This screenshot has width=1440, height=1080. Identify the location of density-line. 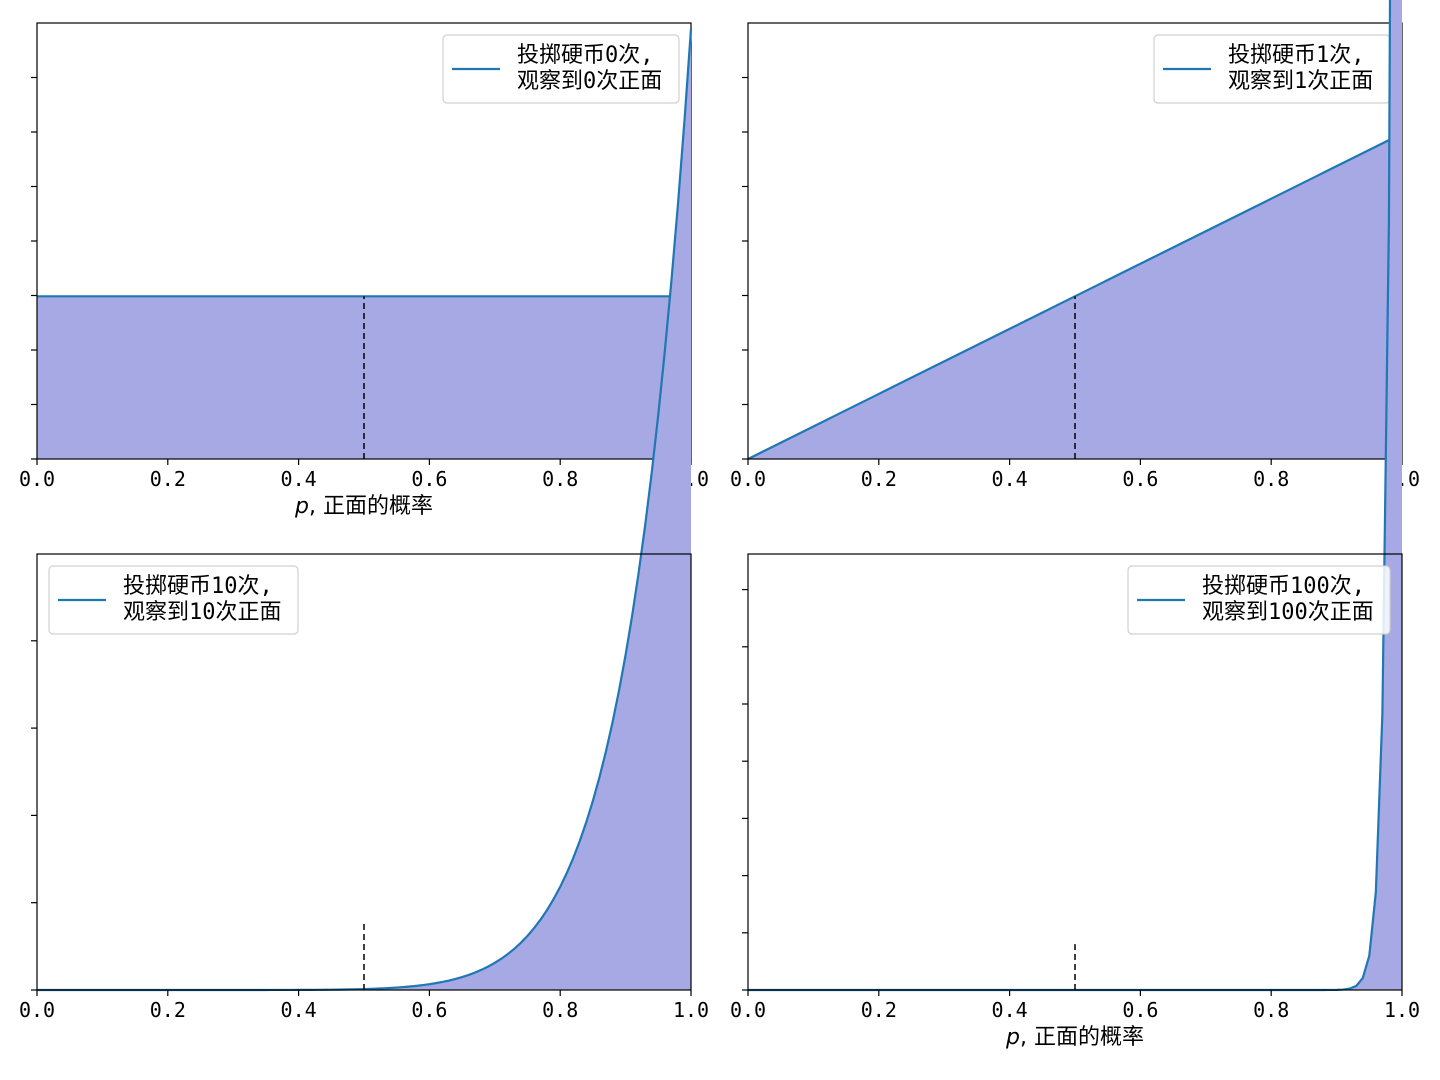
(1075, 296).